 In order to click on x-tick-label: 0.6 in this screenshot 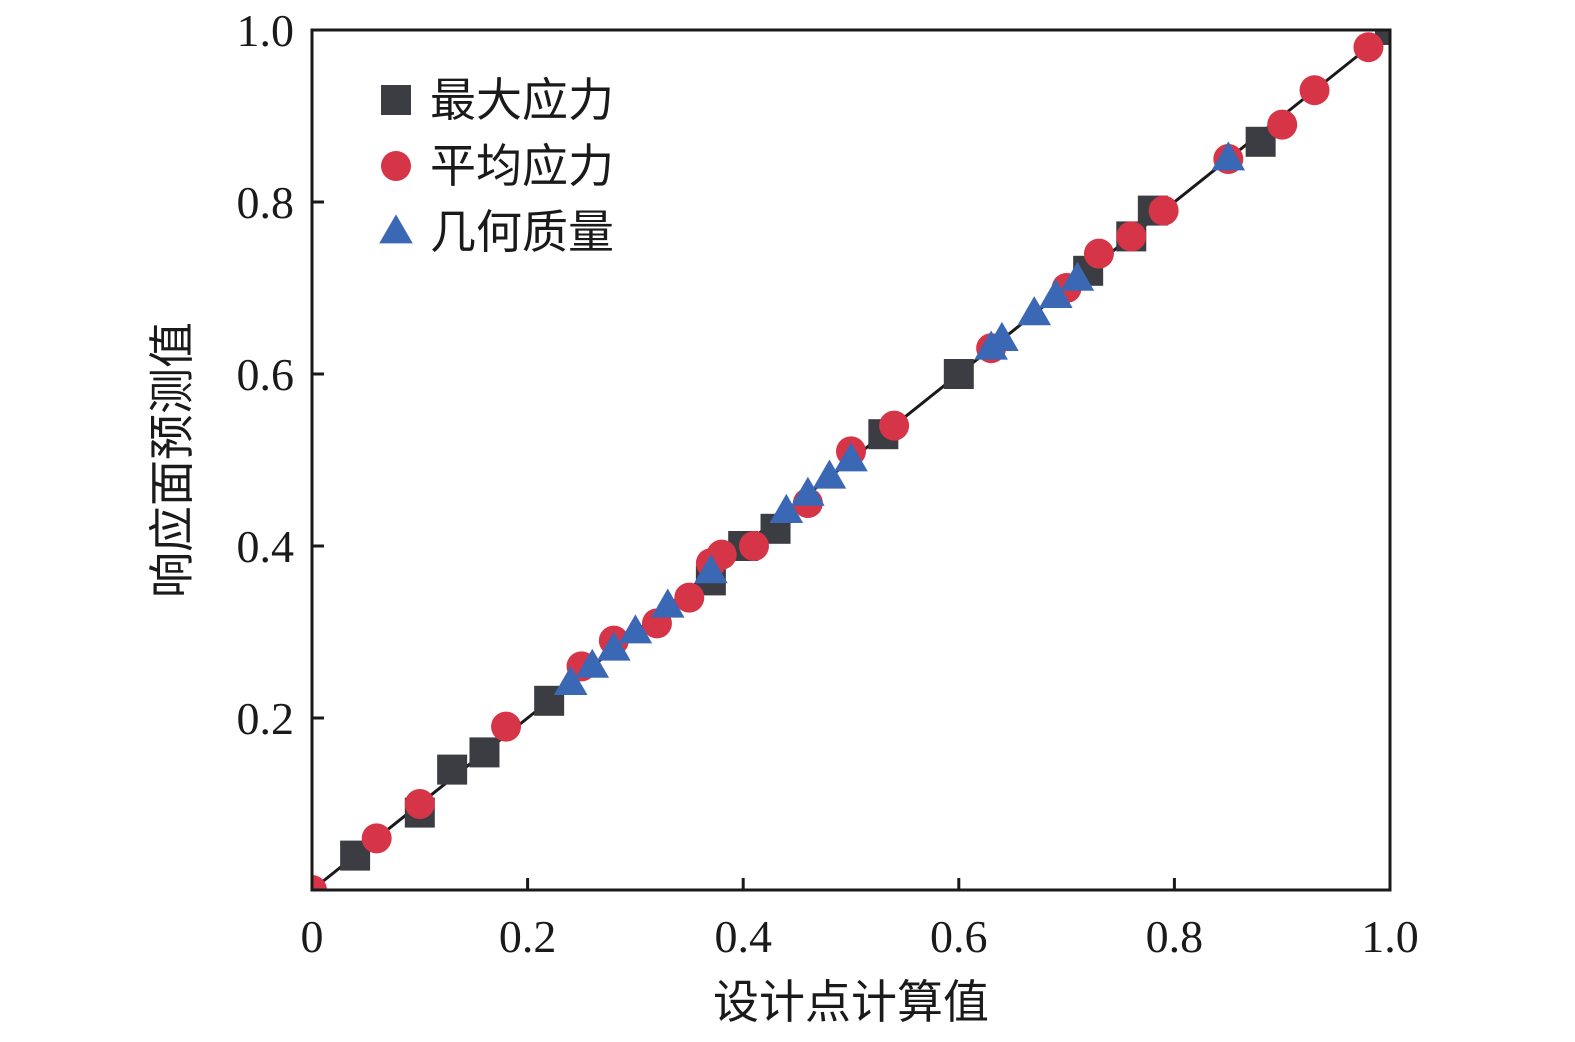, I will do `click(959, 936)`.